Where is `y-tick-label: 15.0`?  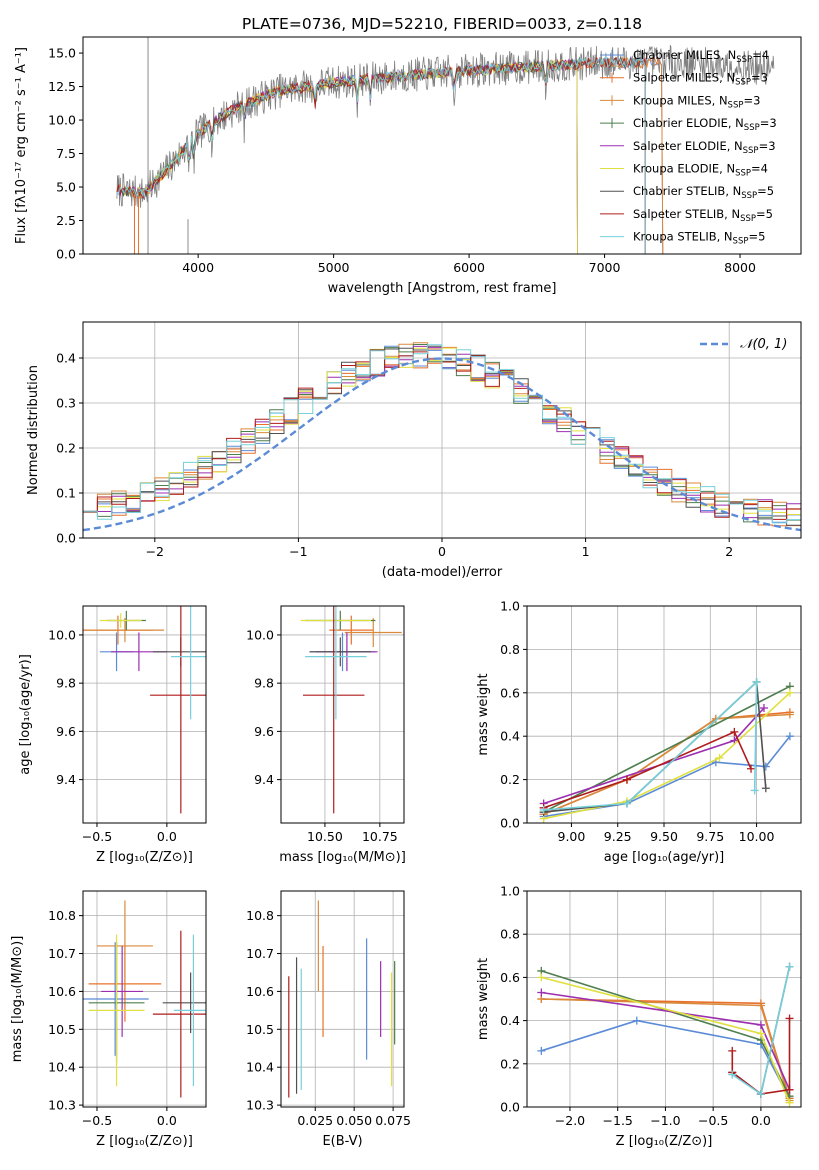
y-tick-label: 15.0 is located at coordinates (62, 53).